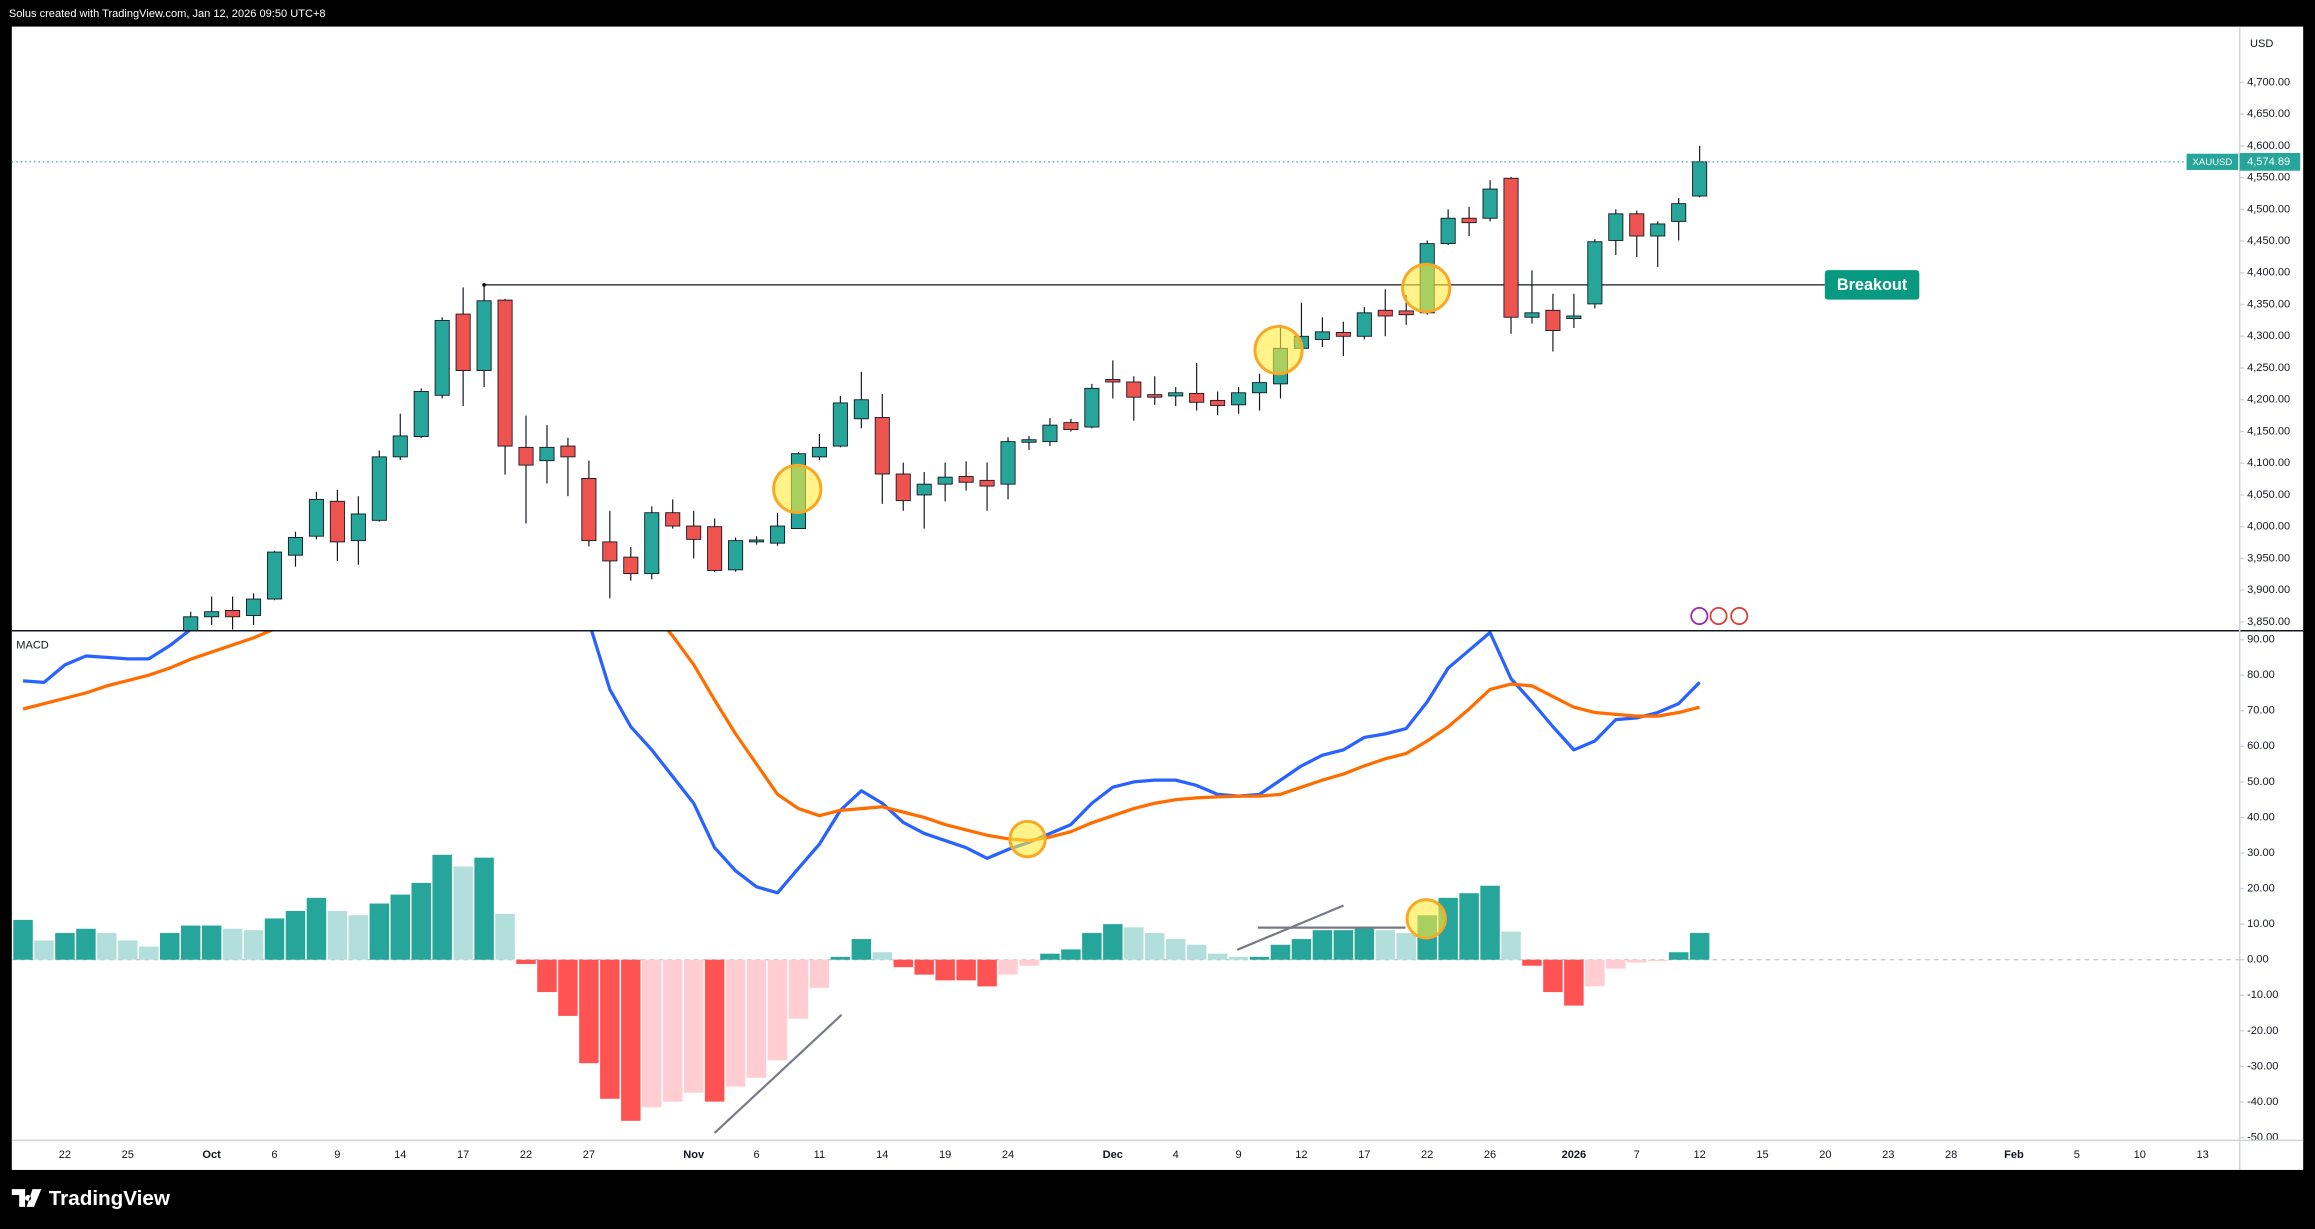 The image size is (2315, 1229). Describe the element at coordinates (1762, 1155) in the screenshot. I see `x-tick-label: 15` at that location.